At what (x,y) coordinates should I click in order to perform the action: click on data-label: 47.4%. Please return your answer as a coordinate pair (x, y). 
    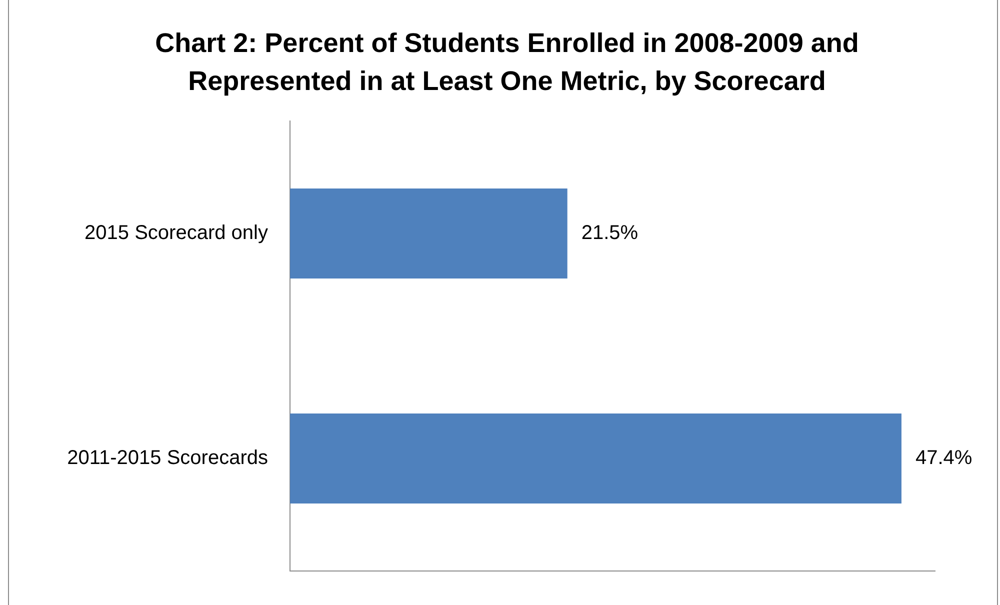
    Looking at the image, I should click on (943, 458).